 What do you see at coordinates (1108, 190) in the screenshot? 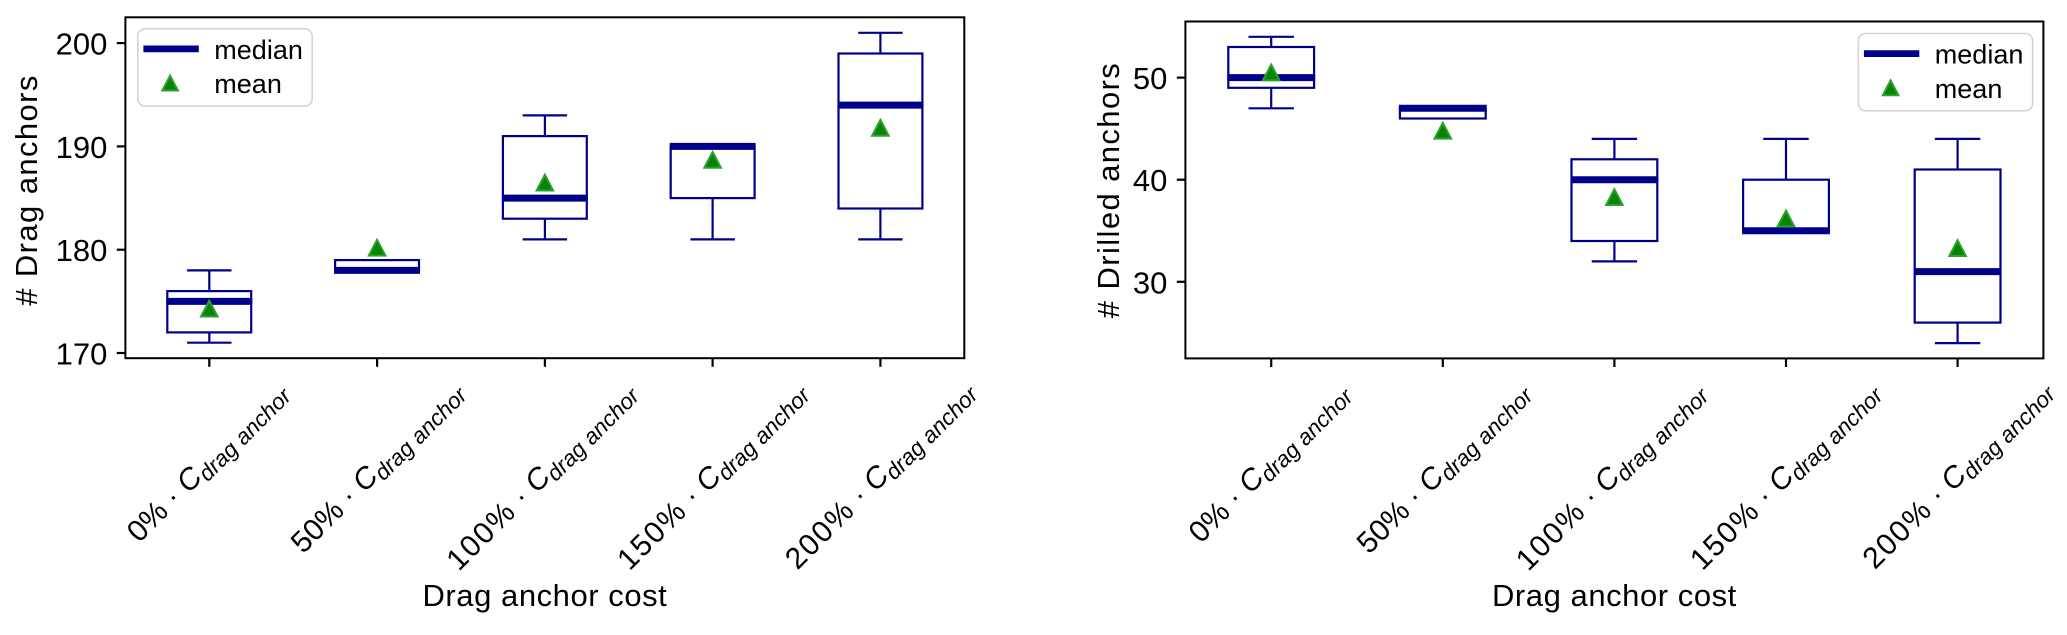
I see `svg-text: # Drilled anchors` at bounding box center [1108, 190].